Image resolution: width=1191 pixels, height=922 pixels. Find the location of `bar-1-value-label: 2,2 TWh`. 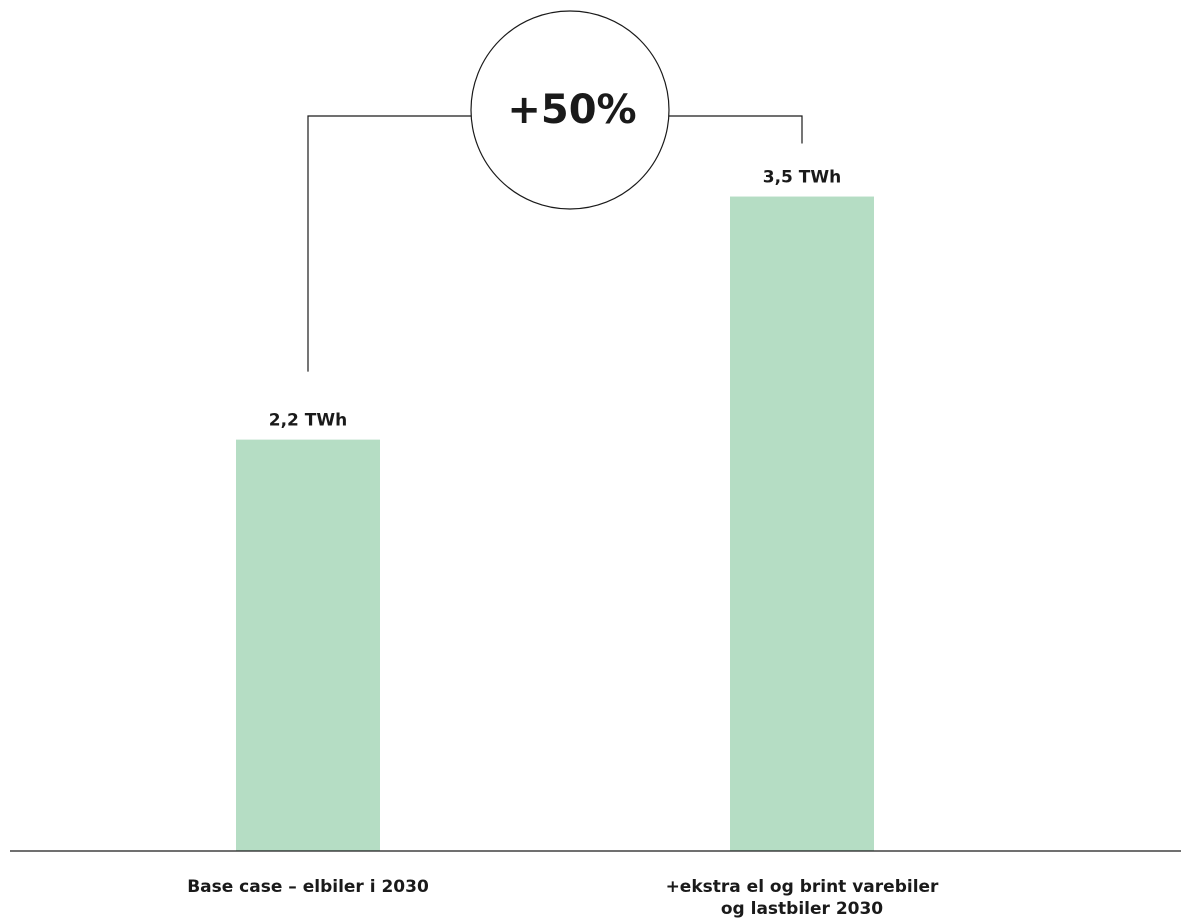

bar-1-value-label: 2,2 TWh is located at coordinates (308, 421).